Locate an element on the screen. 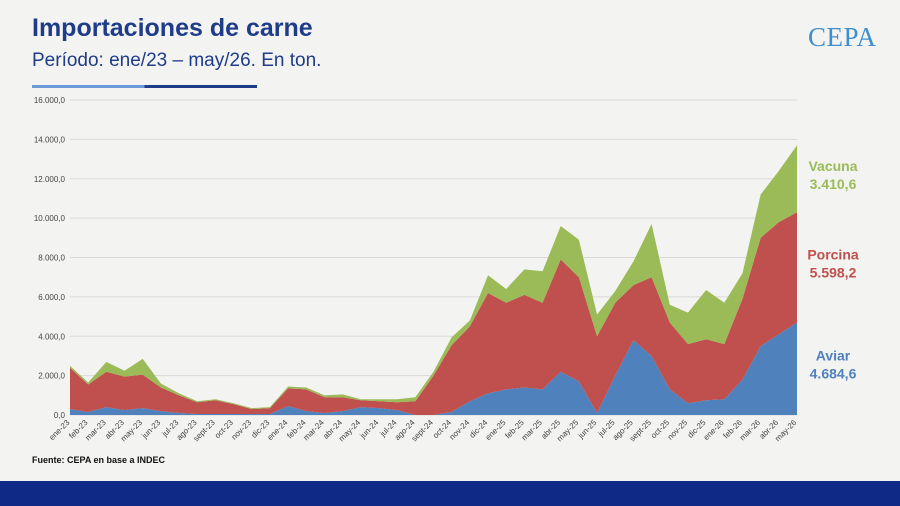  y-tick-label: 16.000,0 is located at coordinates (50, 100).